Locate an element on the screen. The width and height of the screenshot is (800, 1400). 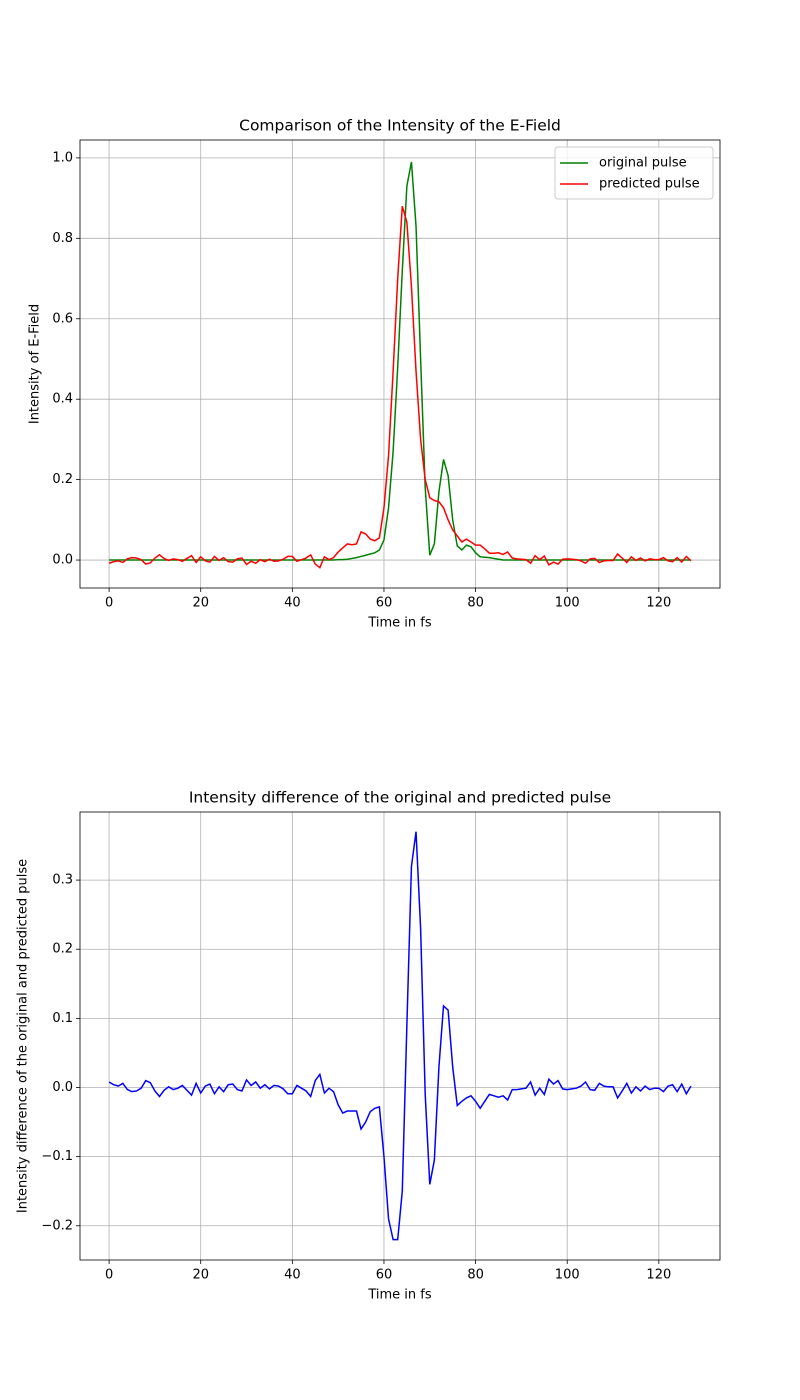
y-tick-label: 0.6 is located at coordinates (62, 318).